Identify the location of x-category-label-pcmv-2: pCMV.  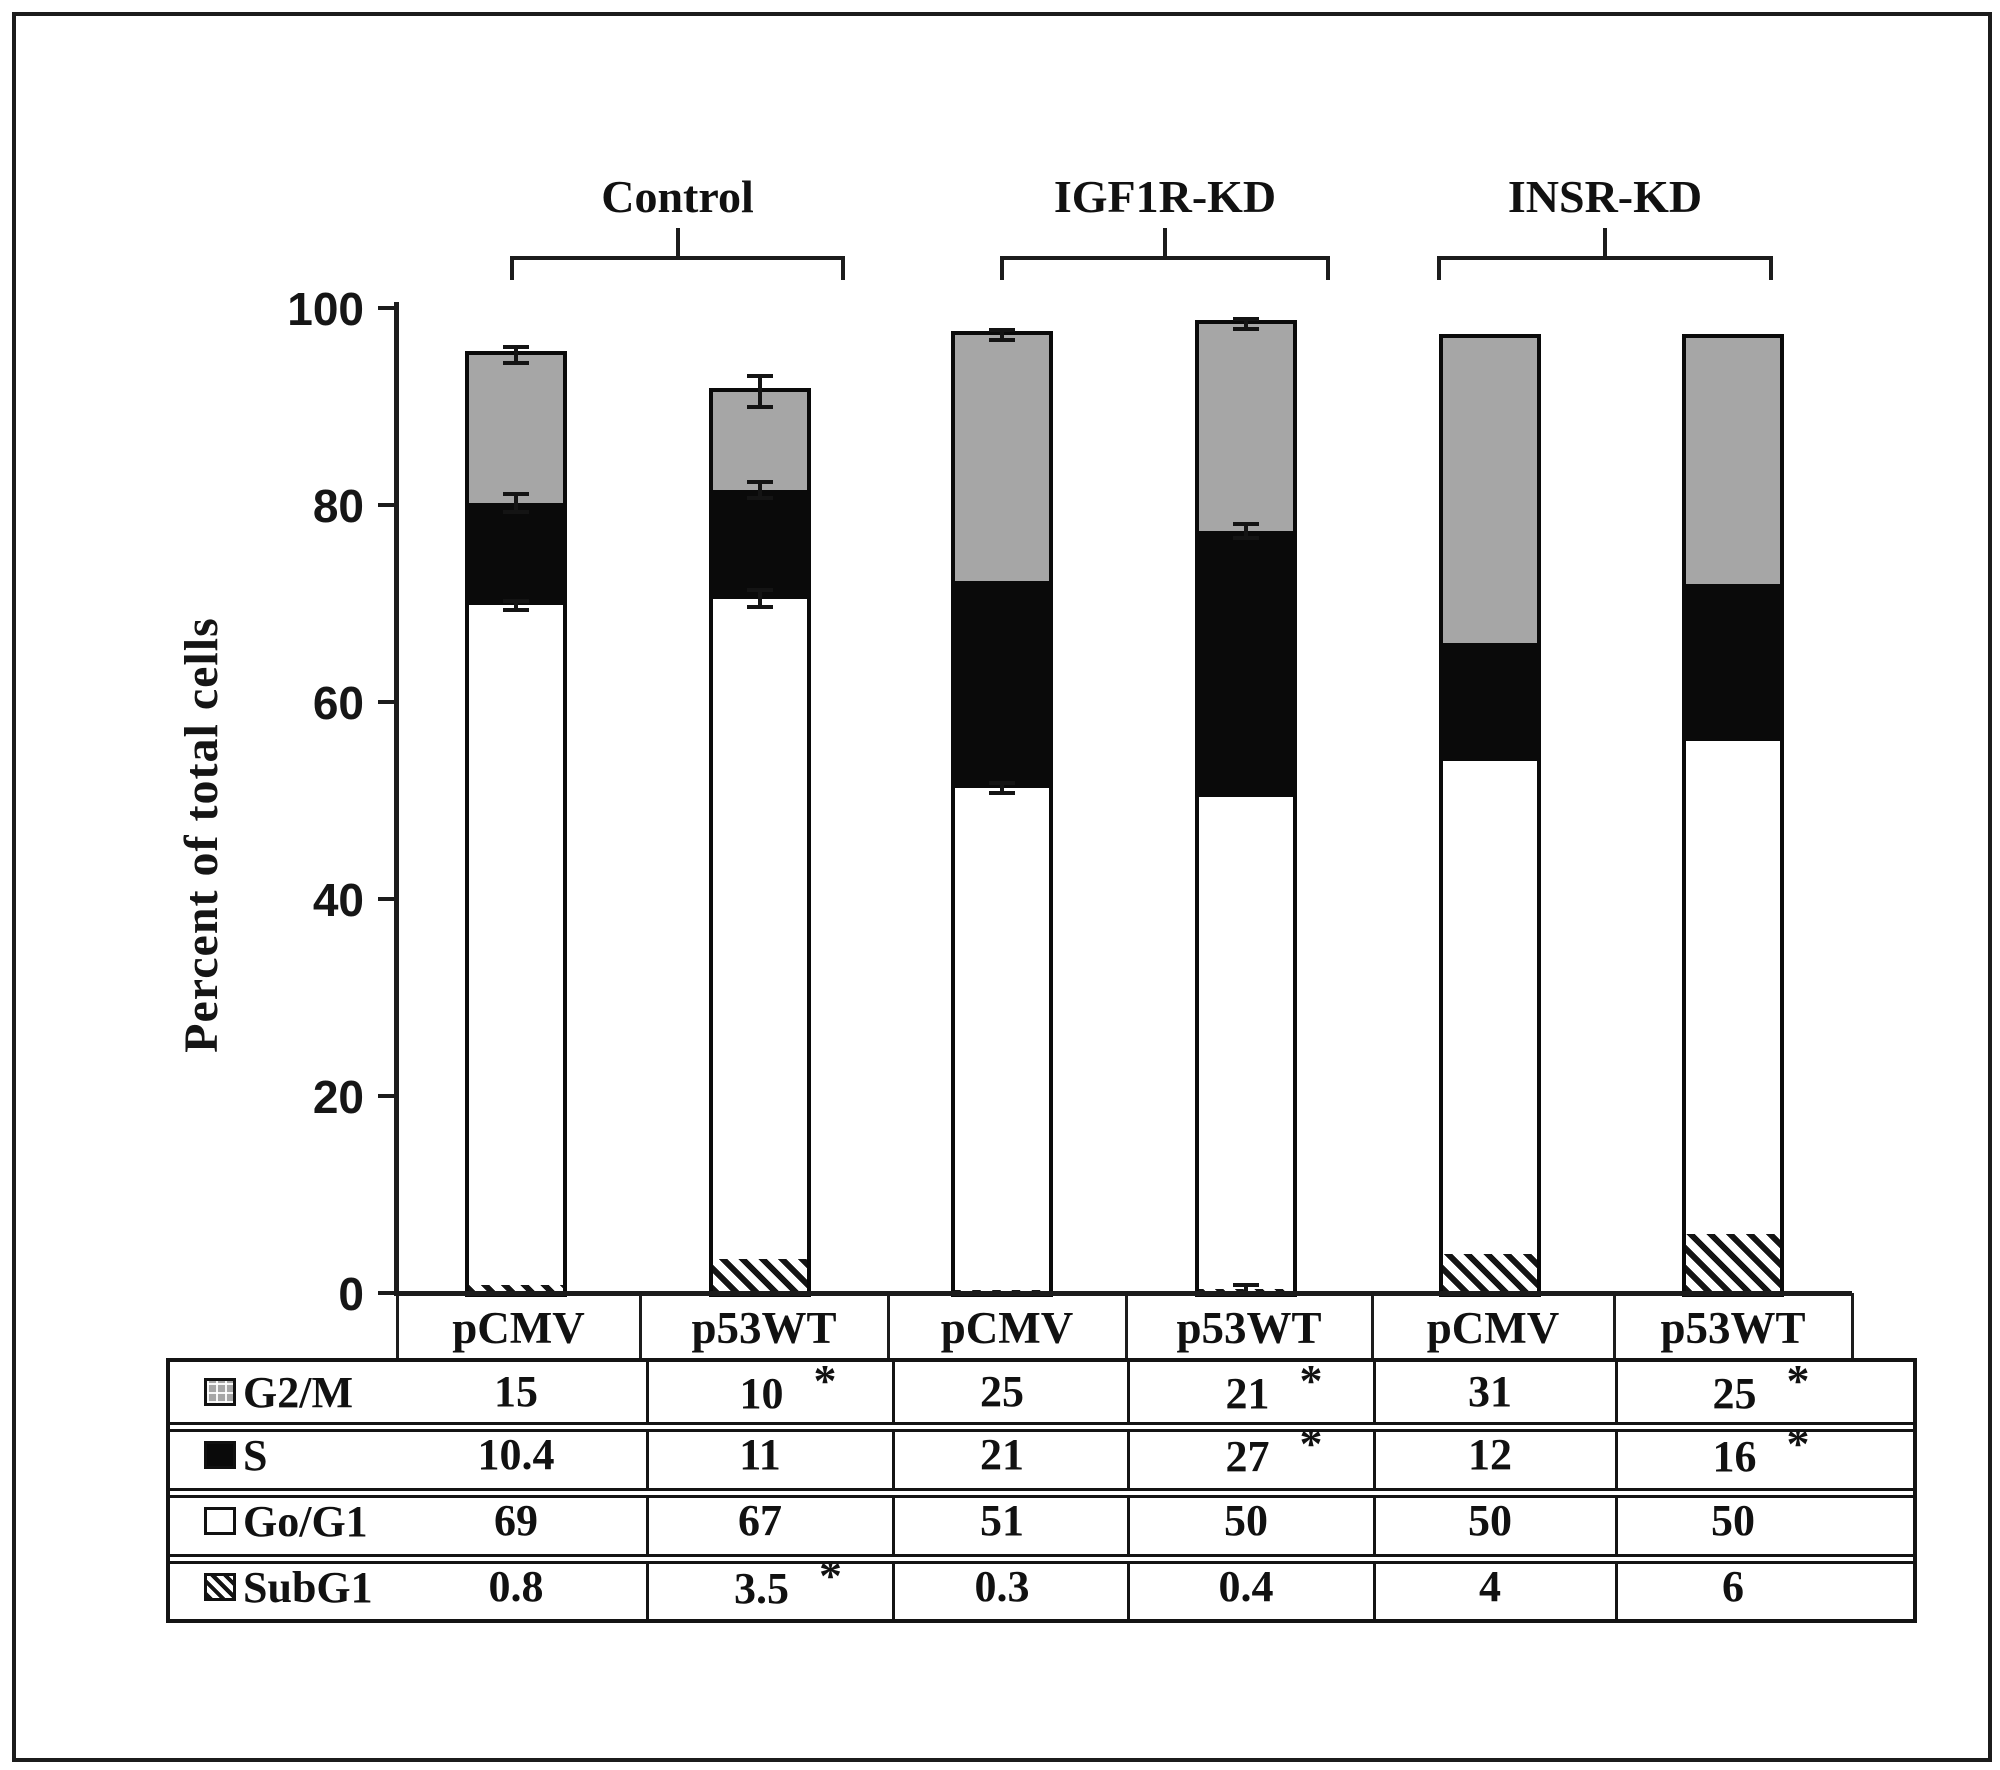
(1007, 1328).